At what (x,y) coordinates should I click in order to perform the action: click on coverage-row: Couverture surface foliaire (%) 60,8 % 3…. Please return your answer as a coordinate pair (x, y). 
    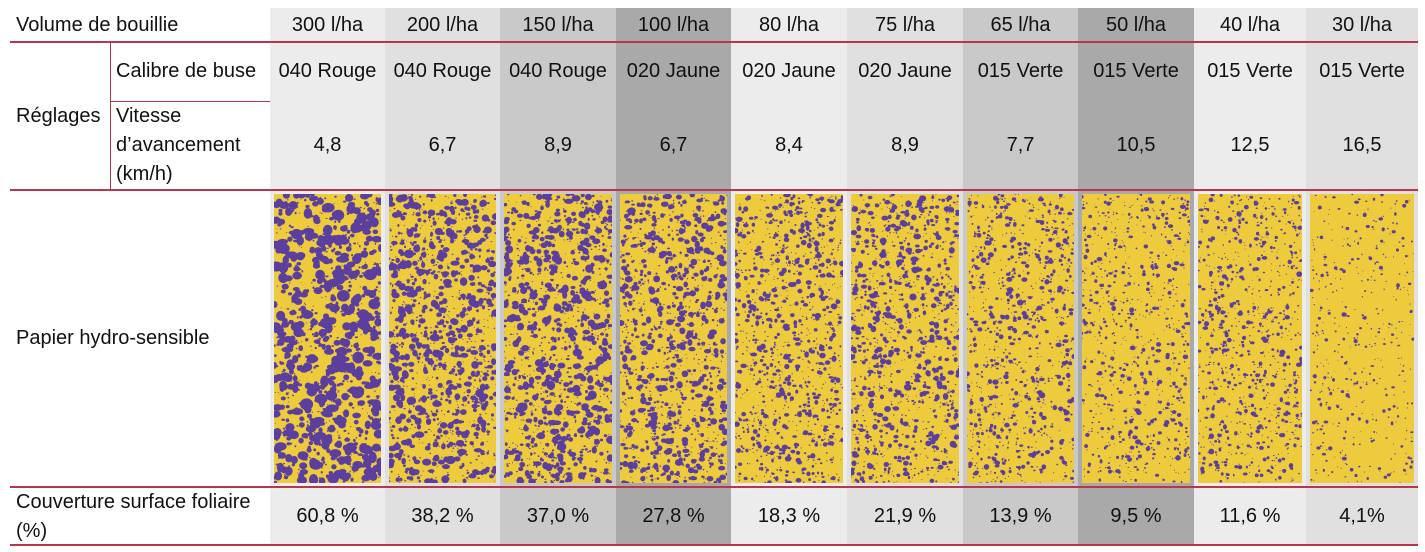
    Looking at the image, I should click on (714, 516).